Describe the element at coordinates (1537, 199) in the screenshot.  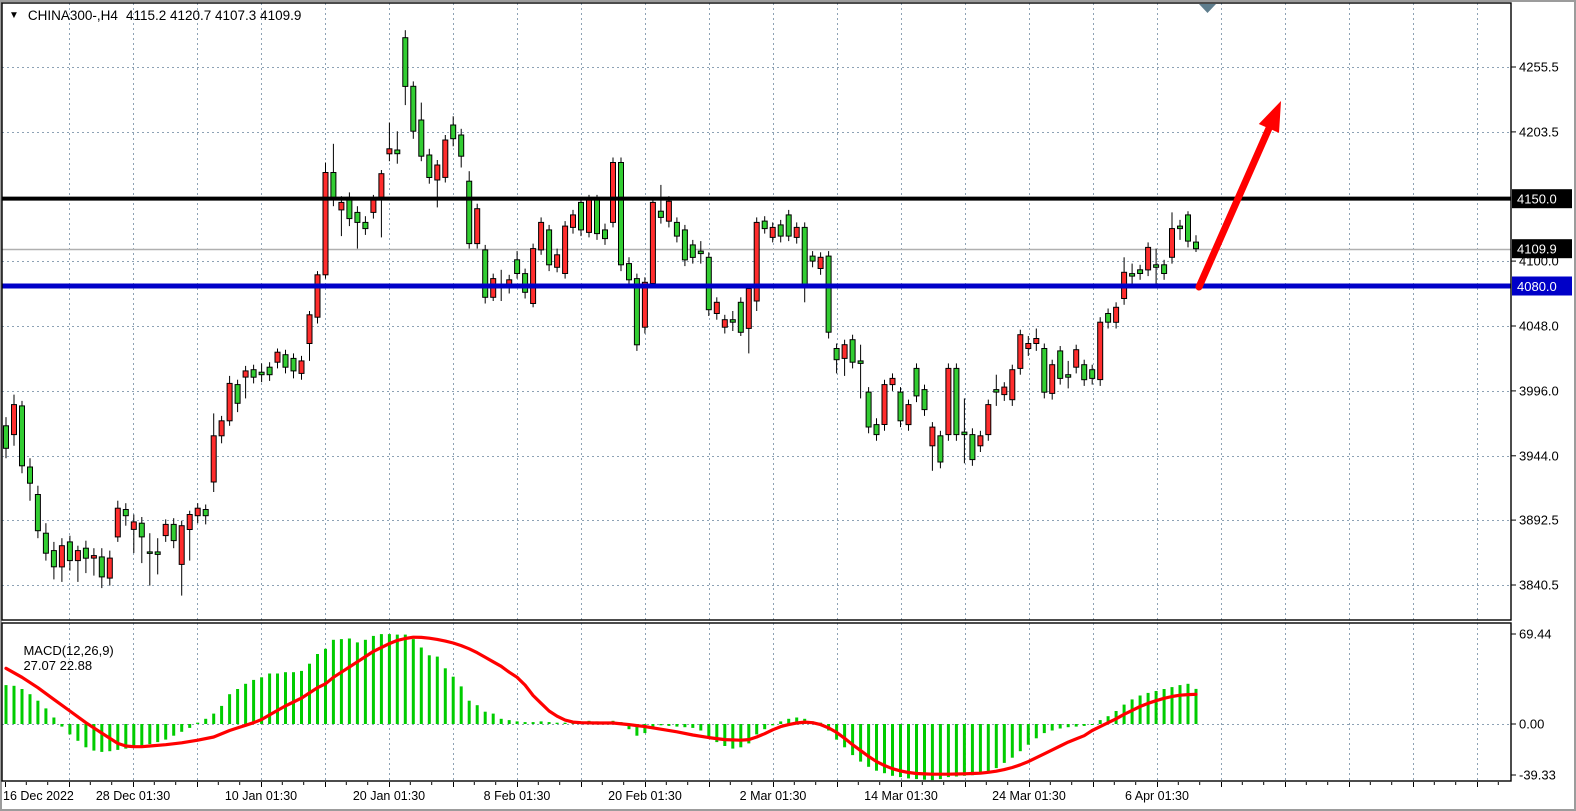
I see `price-badge-label: 4150.0` at that location.